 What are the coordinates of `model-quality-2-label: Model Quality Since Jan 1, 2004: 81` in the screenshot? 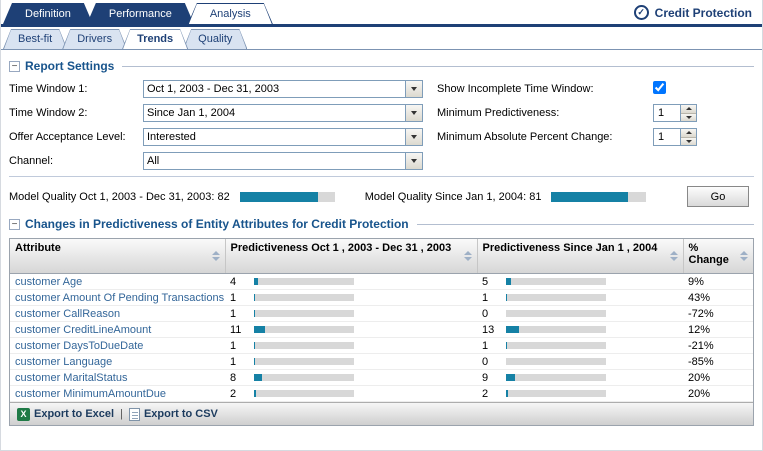 It's located at (453, 196).